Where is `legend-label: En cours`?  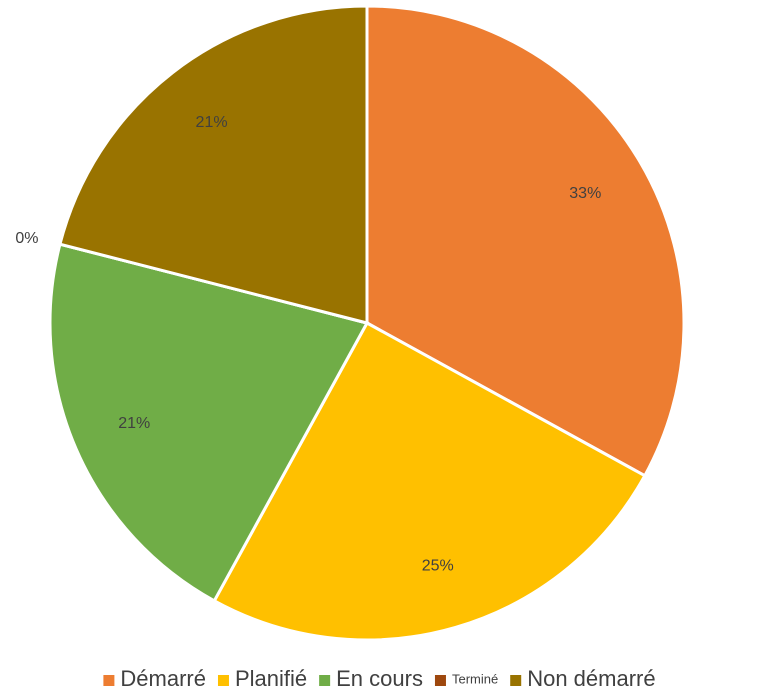
legend-label: En cours is located at coordinates (379, 678).